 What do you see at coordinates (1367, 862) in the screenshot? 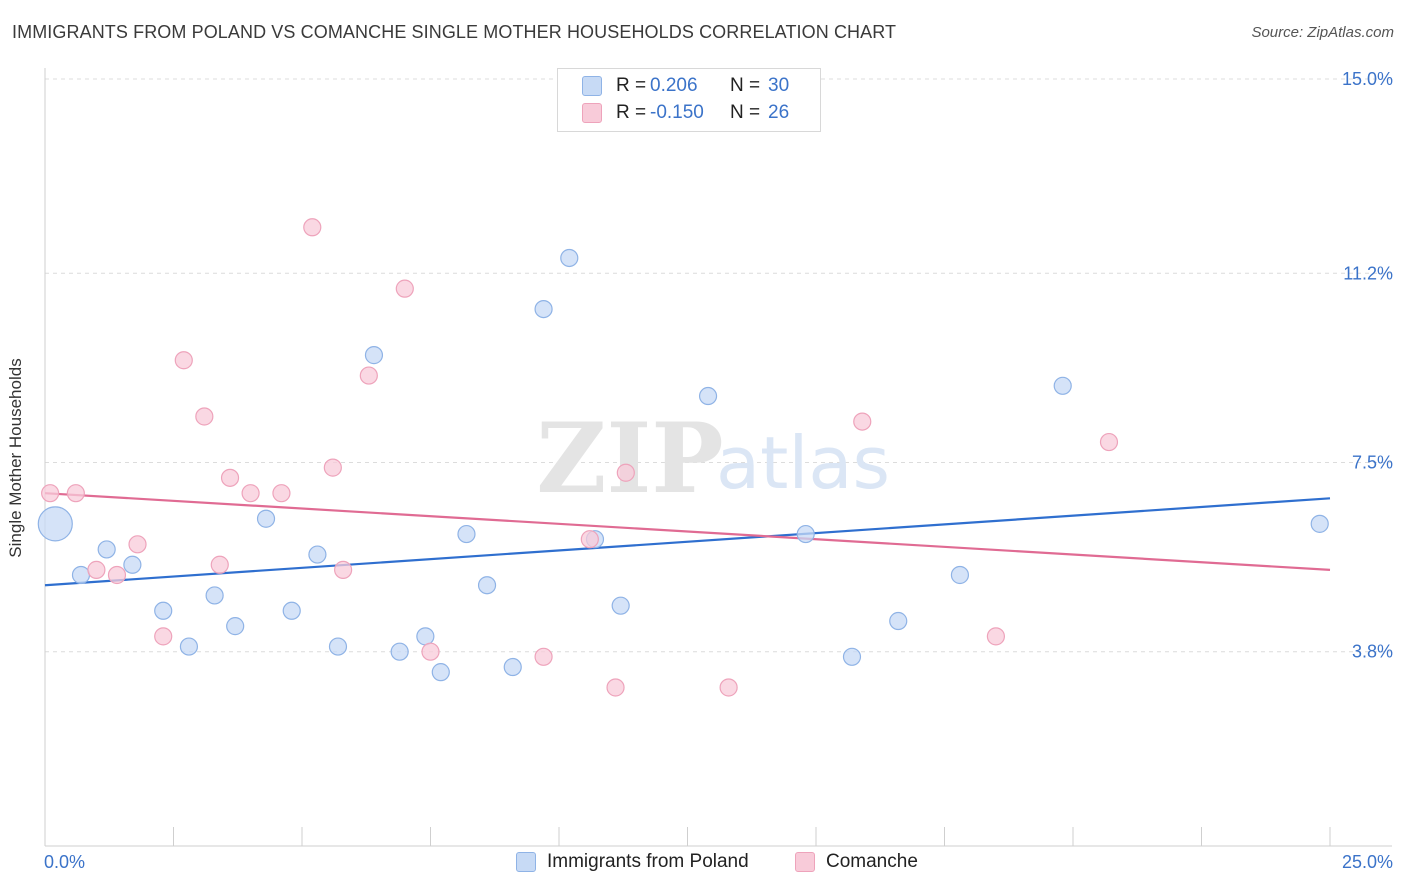
I see `x-axis-max-label: 25.0%` at bounding box center [1367, 862].